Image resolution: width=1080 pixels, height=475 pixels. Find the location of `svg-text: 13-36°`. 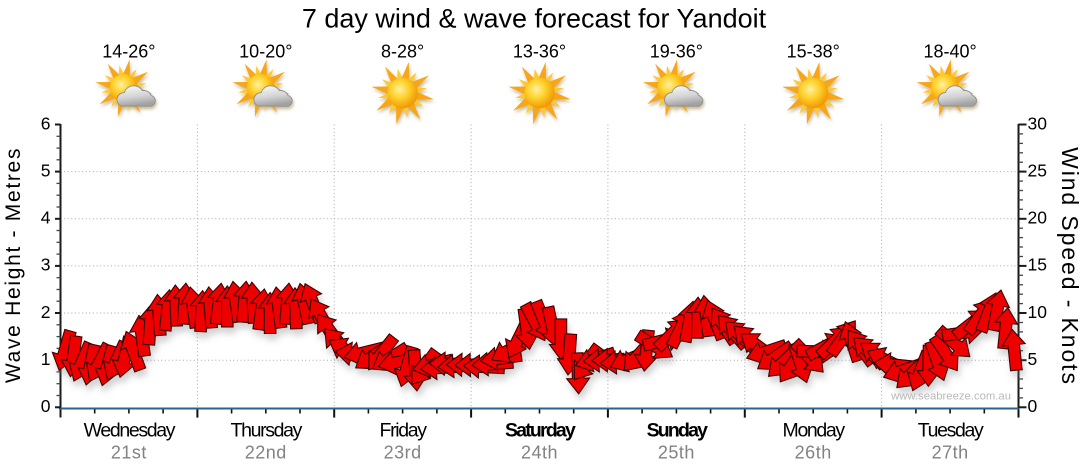

svg-text: 13-36° is located at coordinates (539, 52).